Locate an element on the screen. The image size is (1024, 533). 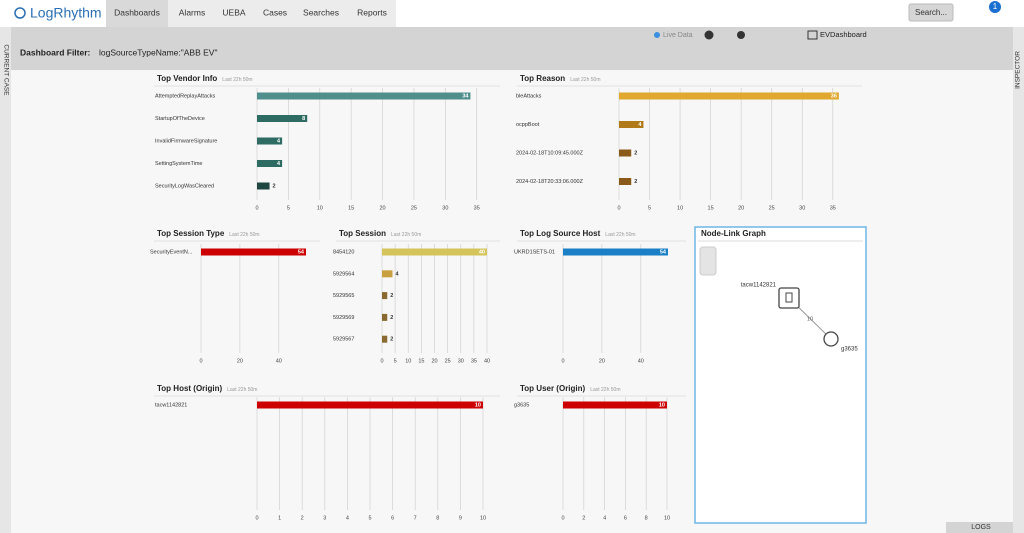
x-tick-label: 1 is located at coordinates (279, 518).